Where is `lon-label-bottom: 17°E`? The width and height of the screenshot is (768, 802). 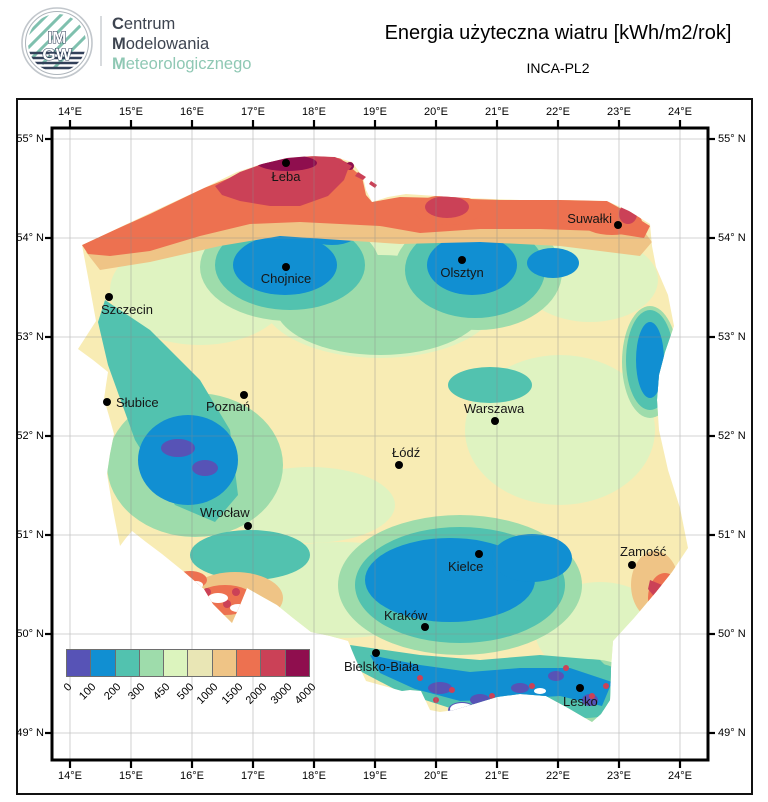
lon-label-bottom: 17°E is located at coordinates (253, 776).